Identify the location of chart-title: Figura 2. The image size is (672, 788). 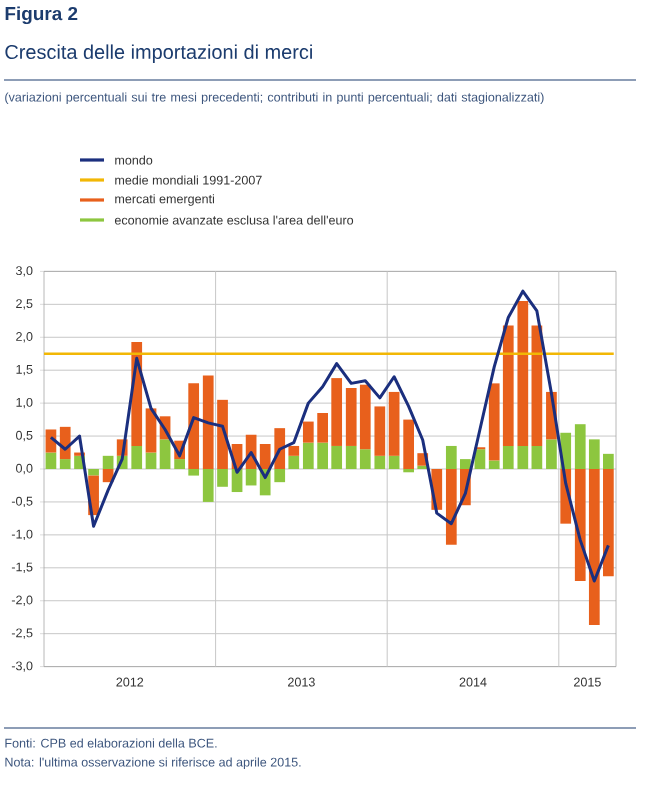
(41, 15).